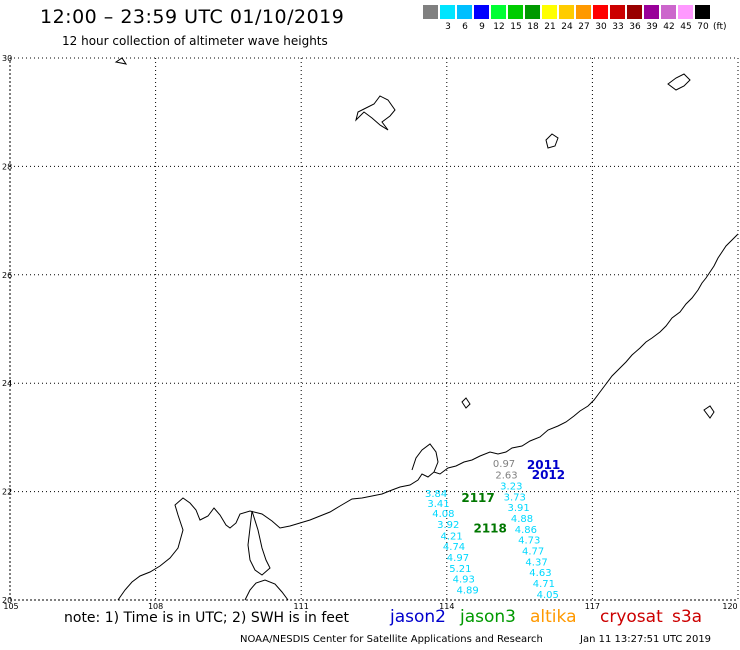 Image resolution: width=740 pixels, height=650 pixels. What do you see at coordinates (451, 536) in the screenshot?
I see `swh-value-label: 4.21` at bounding box center [451, 536].